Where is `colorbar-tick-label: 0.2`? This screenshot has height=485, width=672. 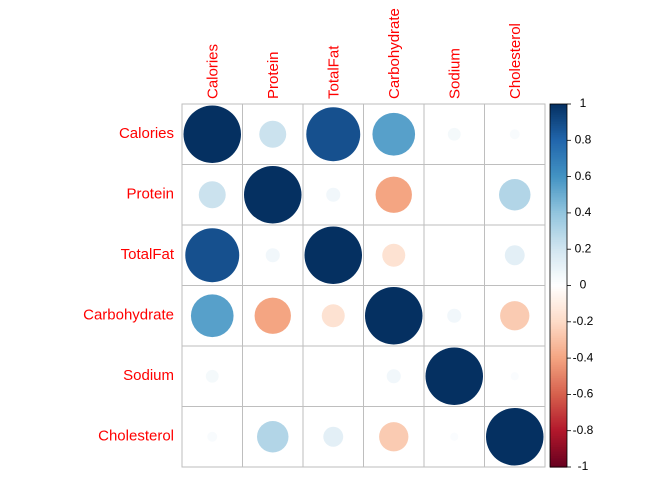 colorbar-tick-label: 0.2 is located at coordinates (583, 248).